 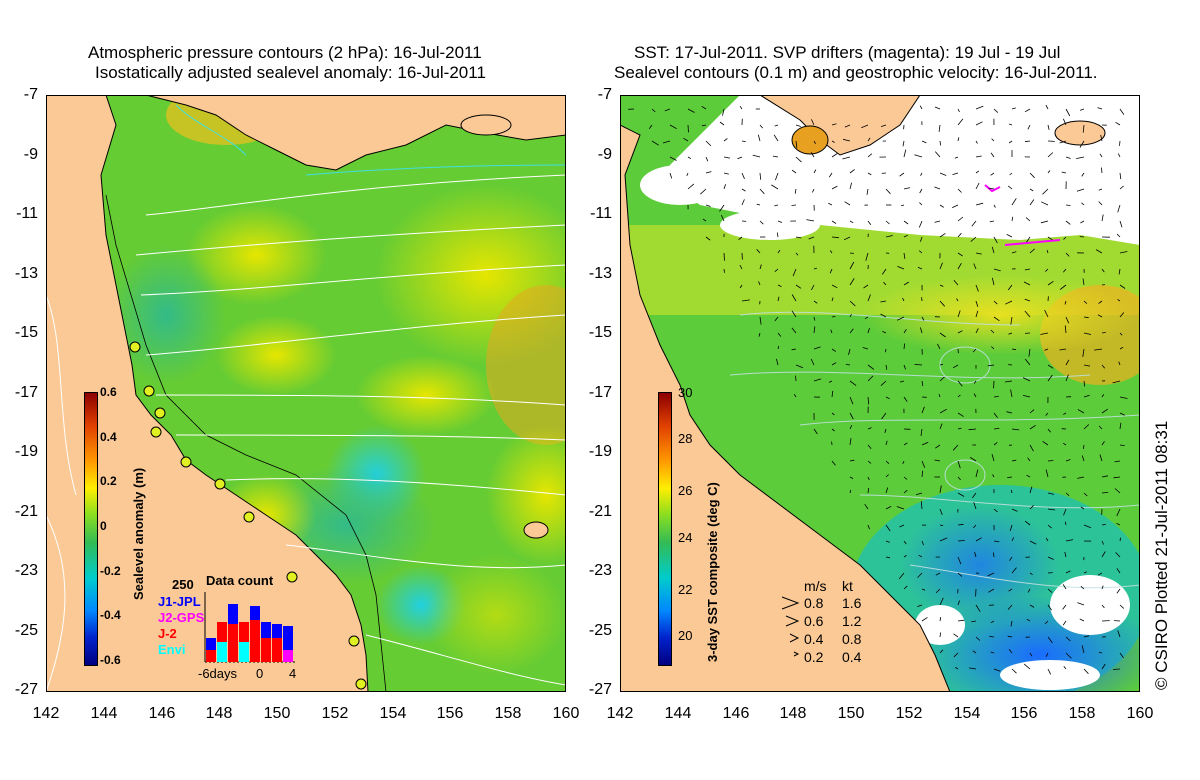 I want to click on colorbar-tick: 30, so click(x=685, y=392).